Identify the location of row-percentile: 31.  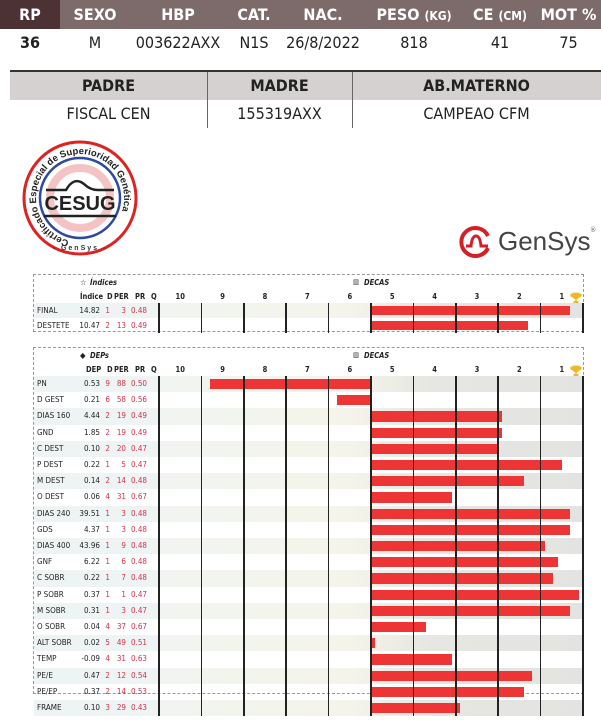
(121, 497).